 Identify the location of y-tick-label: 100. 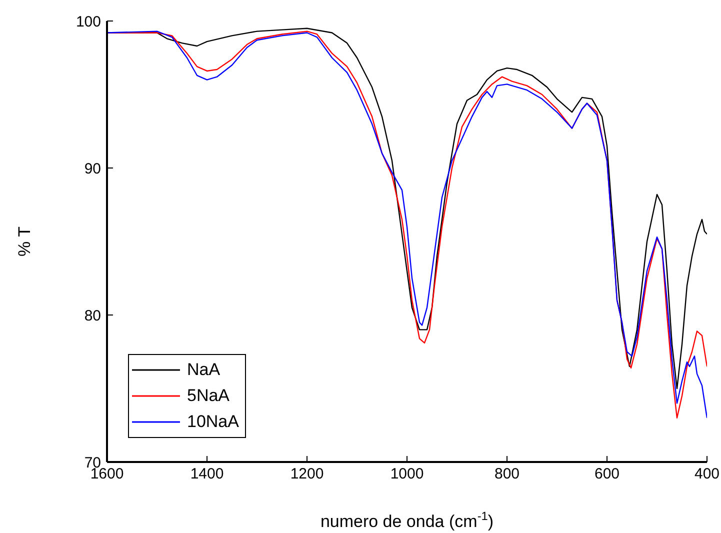
(88, 21).